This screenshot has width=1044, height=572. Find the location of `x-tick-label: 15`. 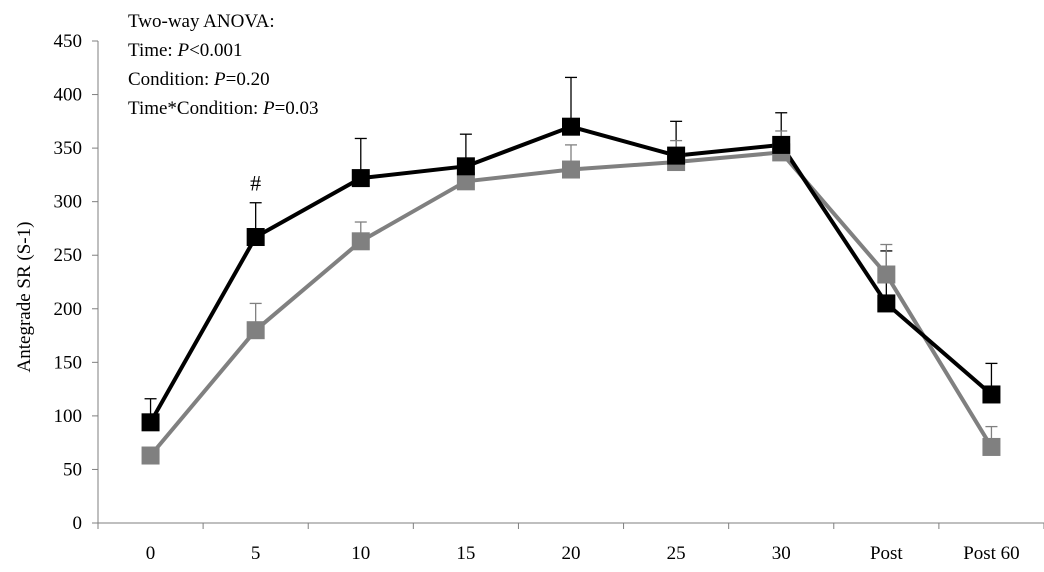

x-tick-label: 15 is located at coordinates (465, 553).